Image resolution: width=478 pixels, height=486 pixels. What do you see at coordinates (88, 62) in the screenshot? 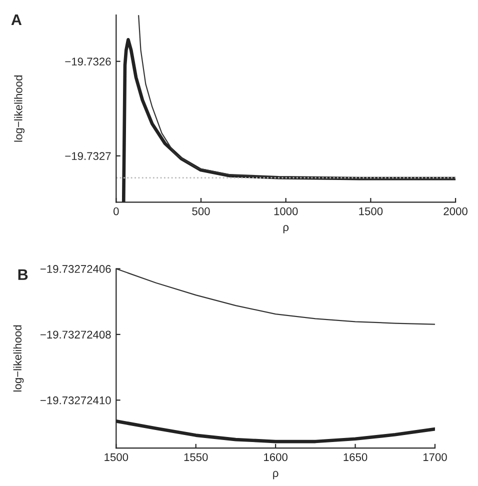
I see `y-tick-label: −19.7326` at bounding box center [88, 62].